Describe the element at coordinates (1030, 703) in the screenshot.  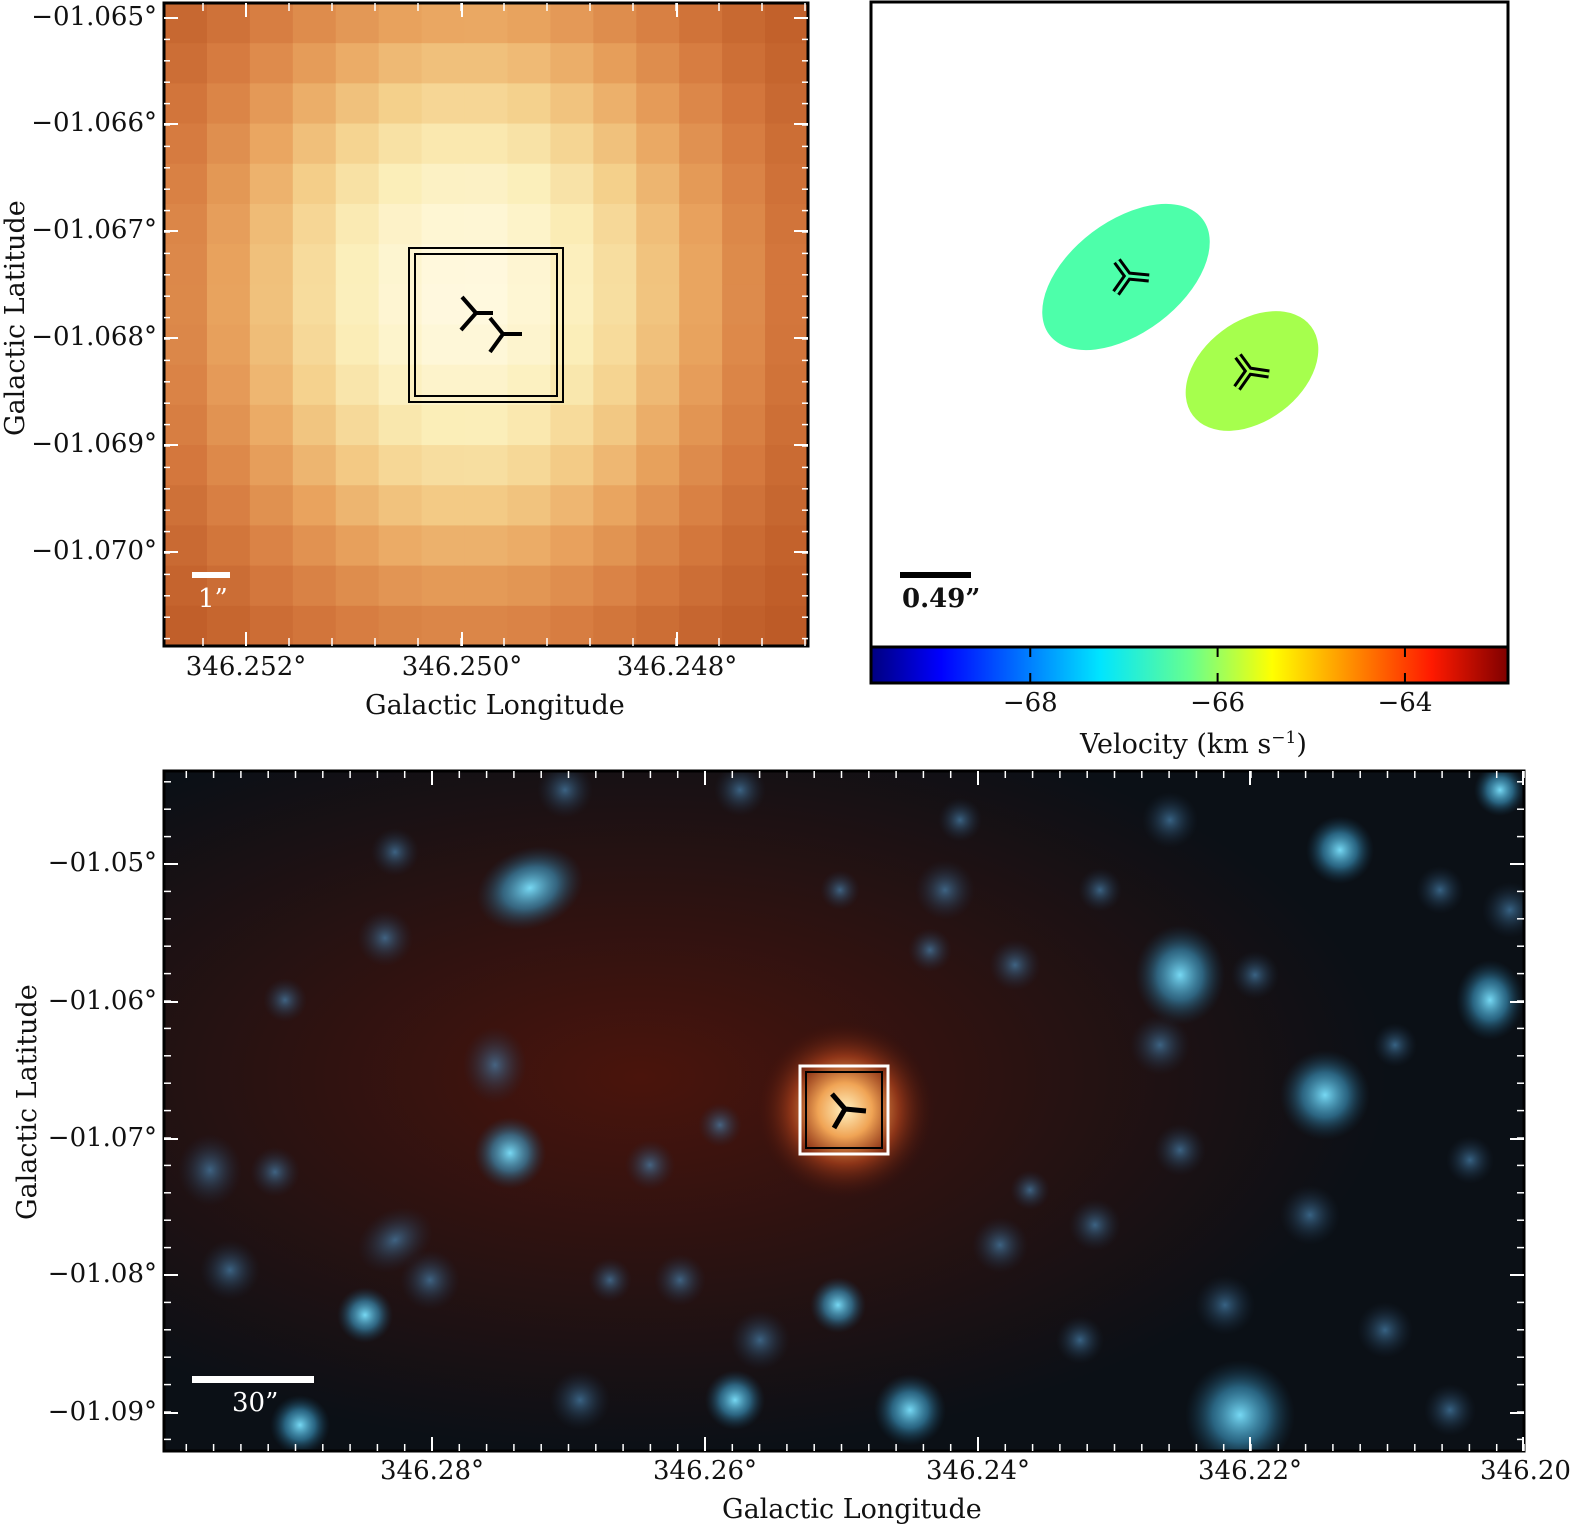
I see `colorbar-tick-label: −68` at that location.